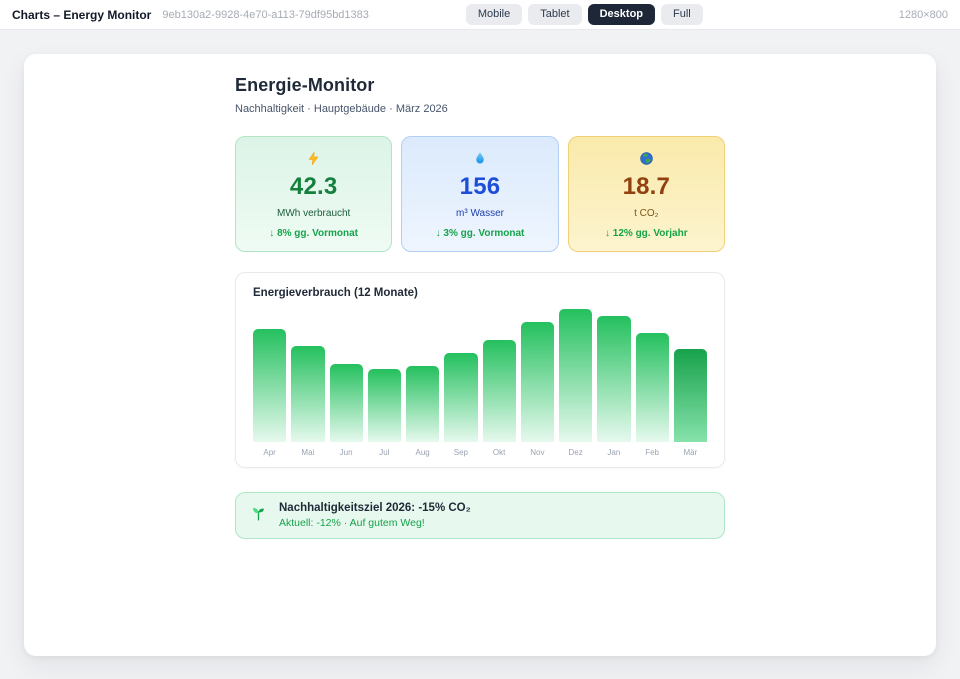 The width and height of the screenshot is (960, 679). What do you see at coordinates (461, 397) in the screenshot?
I see `bar-Sep` at bounding box center [461, 397].